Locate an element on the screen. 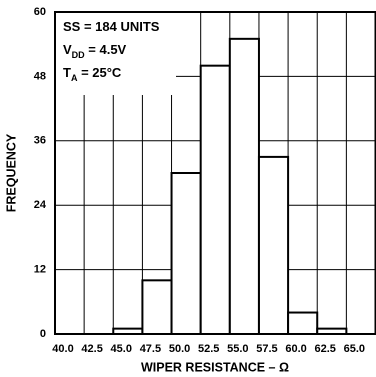 This screenshot has width=376, height=377. annotation: VDD = 4.5V is located at coordinates (95, 51).